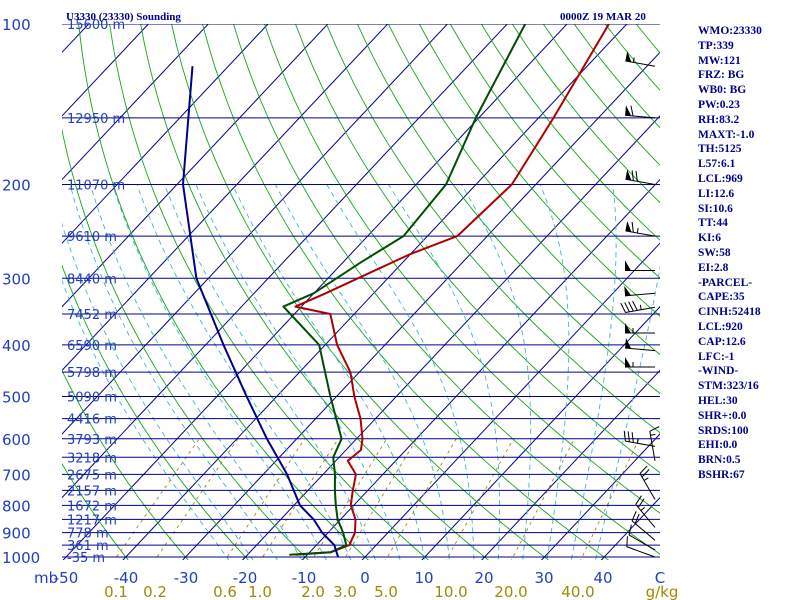  Describe the element at coordinates (510, 591) in the screenshot. I see `mixing-ratio-tick-label: 20.0` at that location.